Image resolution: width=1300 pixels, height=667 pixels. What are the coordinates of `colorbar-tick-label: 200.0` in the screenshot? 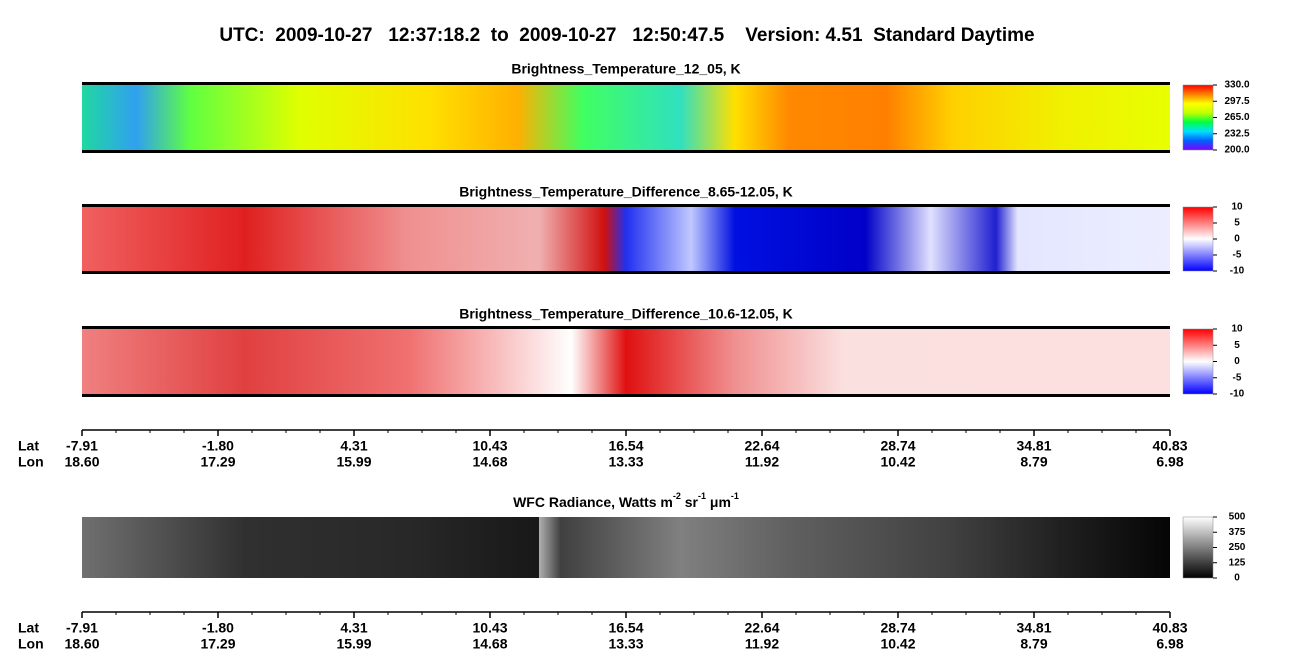 It's located at (1236, 150).